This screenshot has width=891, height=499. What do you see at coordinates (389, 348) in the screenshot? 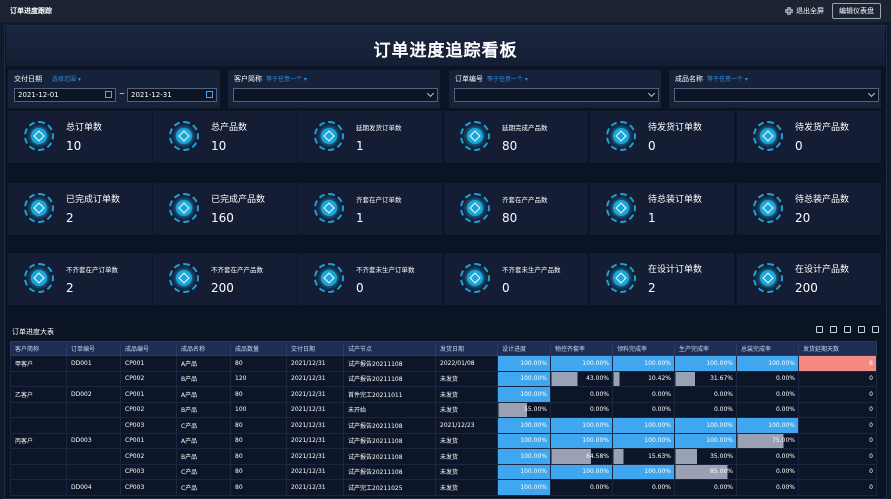
I see `column-header: 试产节点` at bounding box center [389, 348].